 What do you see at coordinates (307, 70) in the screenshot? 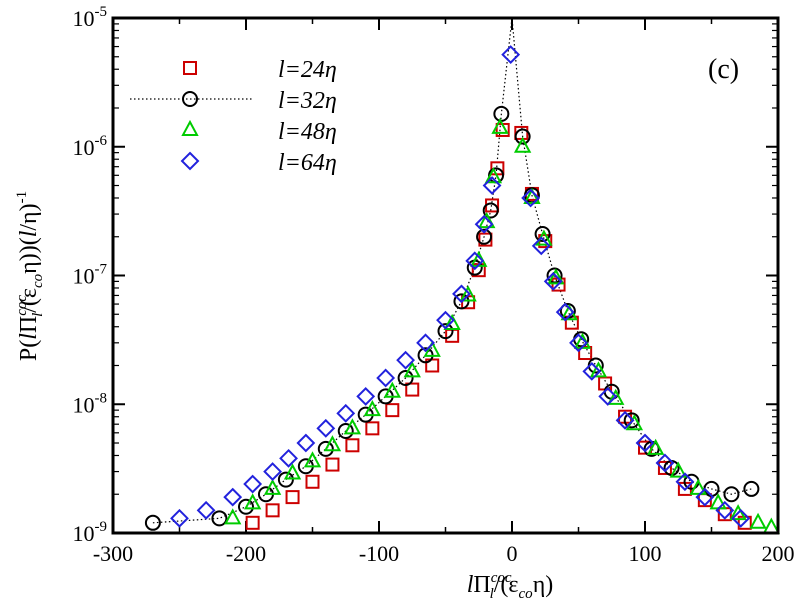
I see `legend-label: l=24η` at bounding box center [307, 70].